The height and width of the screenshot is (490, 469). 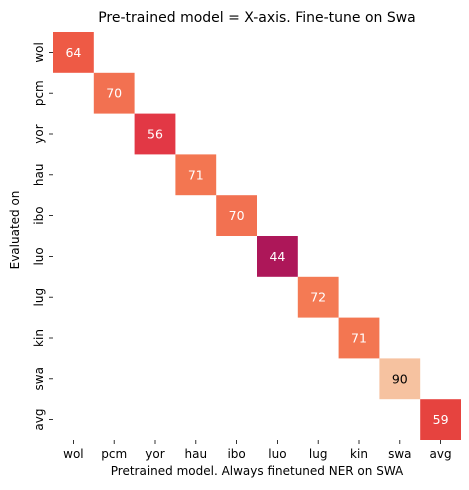 I want to click on x-tick-label: lug, so click(x=318, y=454).